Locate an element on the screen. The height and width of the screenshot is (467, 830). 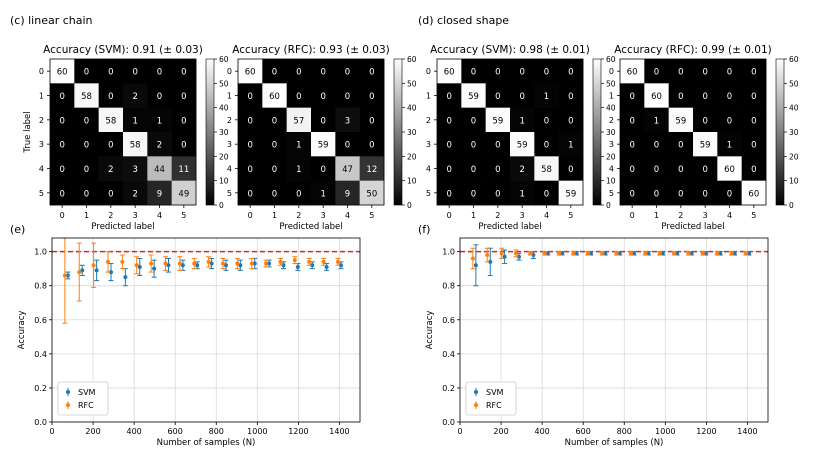
x-tick-label: 1200 is located at coordinates (298, 431).